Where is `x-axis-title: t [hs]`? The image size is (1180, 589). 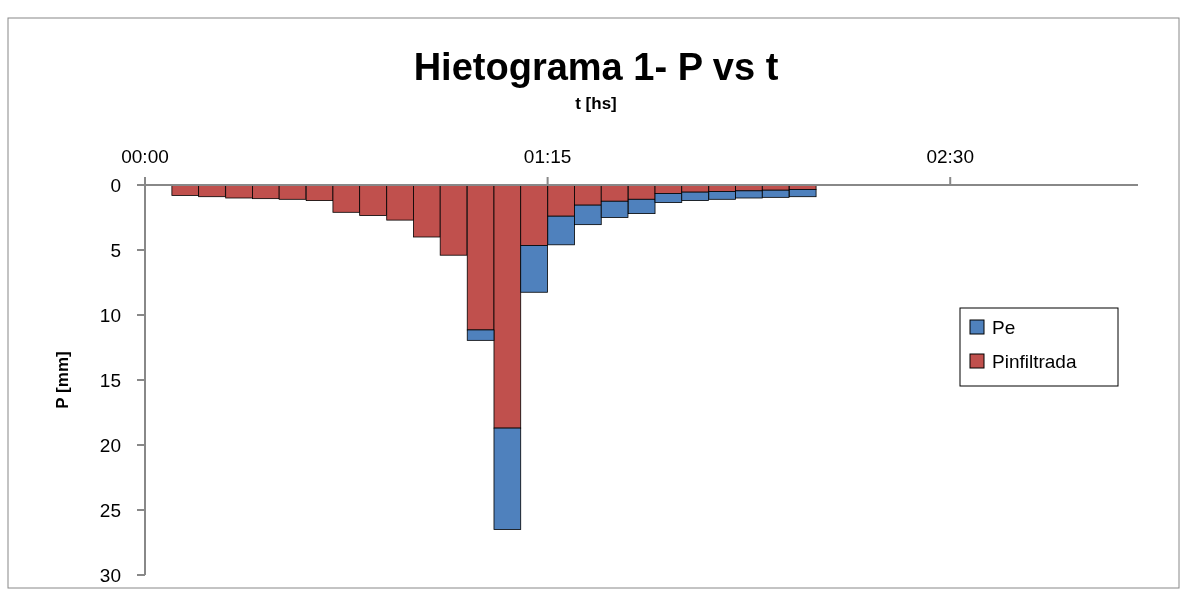
x-axis-title: t [hs] is located at coordinates (596, 103).